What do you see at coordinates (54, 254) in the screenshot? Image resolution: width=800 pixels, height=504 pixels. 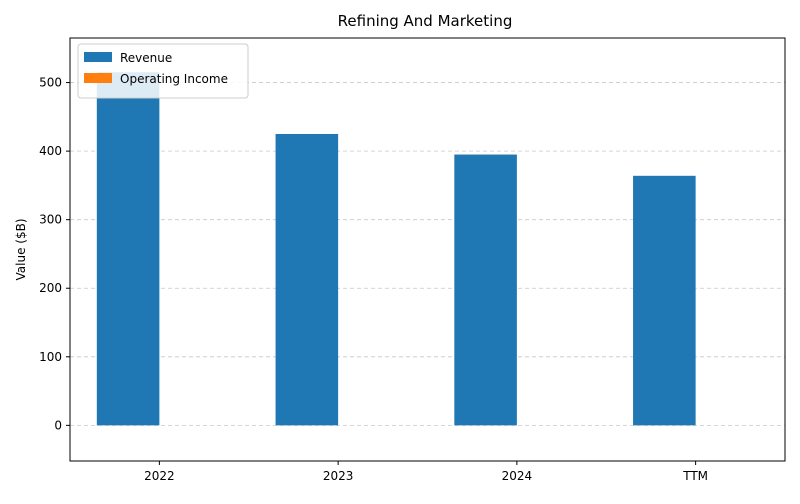 I see `y-axis: 0 100 200 300 400 500` at bounding box center [54, 254].